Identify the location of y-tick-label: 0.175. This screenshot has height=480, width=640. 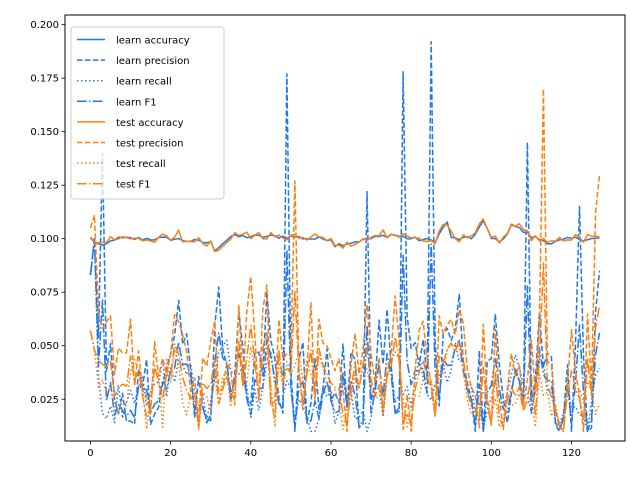
(44, 79).